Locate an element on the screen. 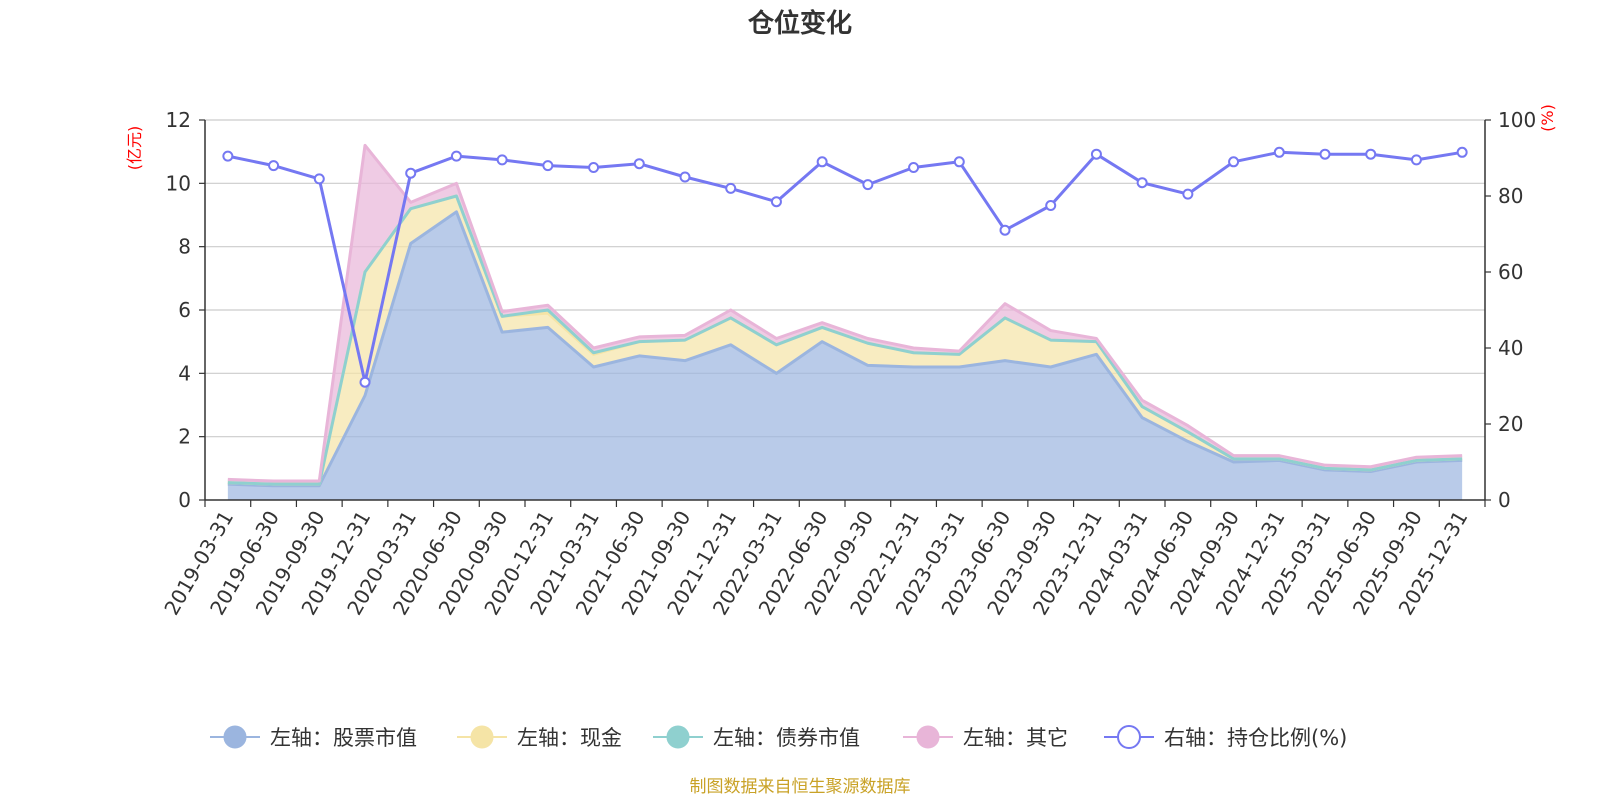 This screenshot has height=800, width=1600. legend-label: 左轴：股票市值 is located at coordinates (343, 738).